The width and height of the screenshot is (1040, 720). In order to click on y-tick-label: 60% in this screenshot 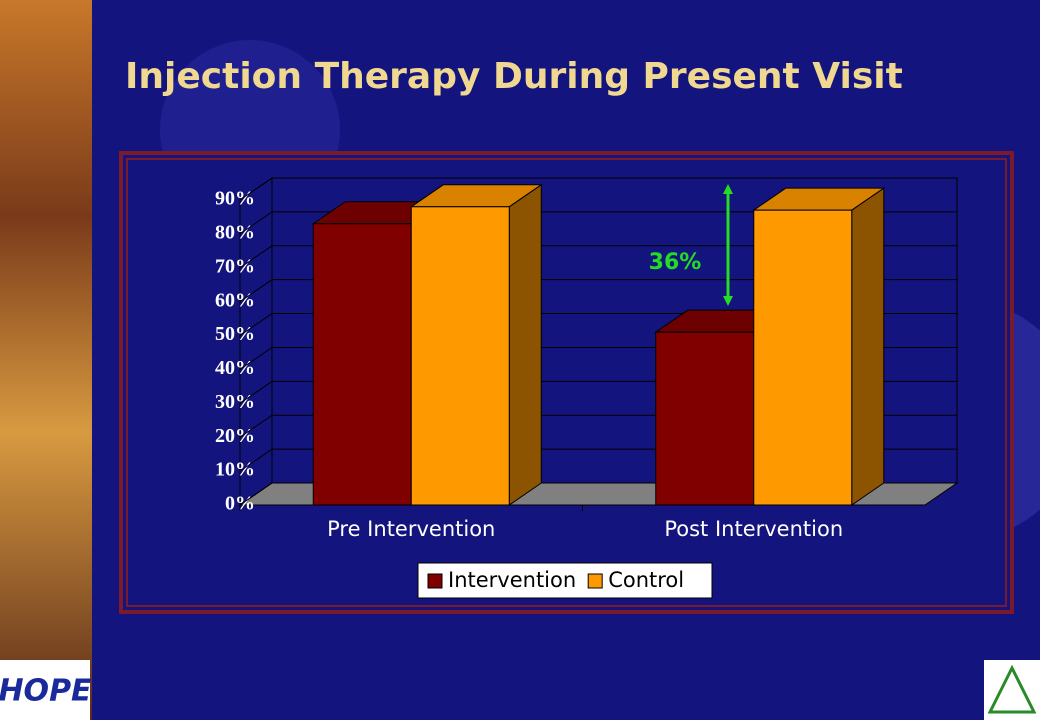, I will do `click(235, 300)`.